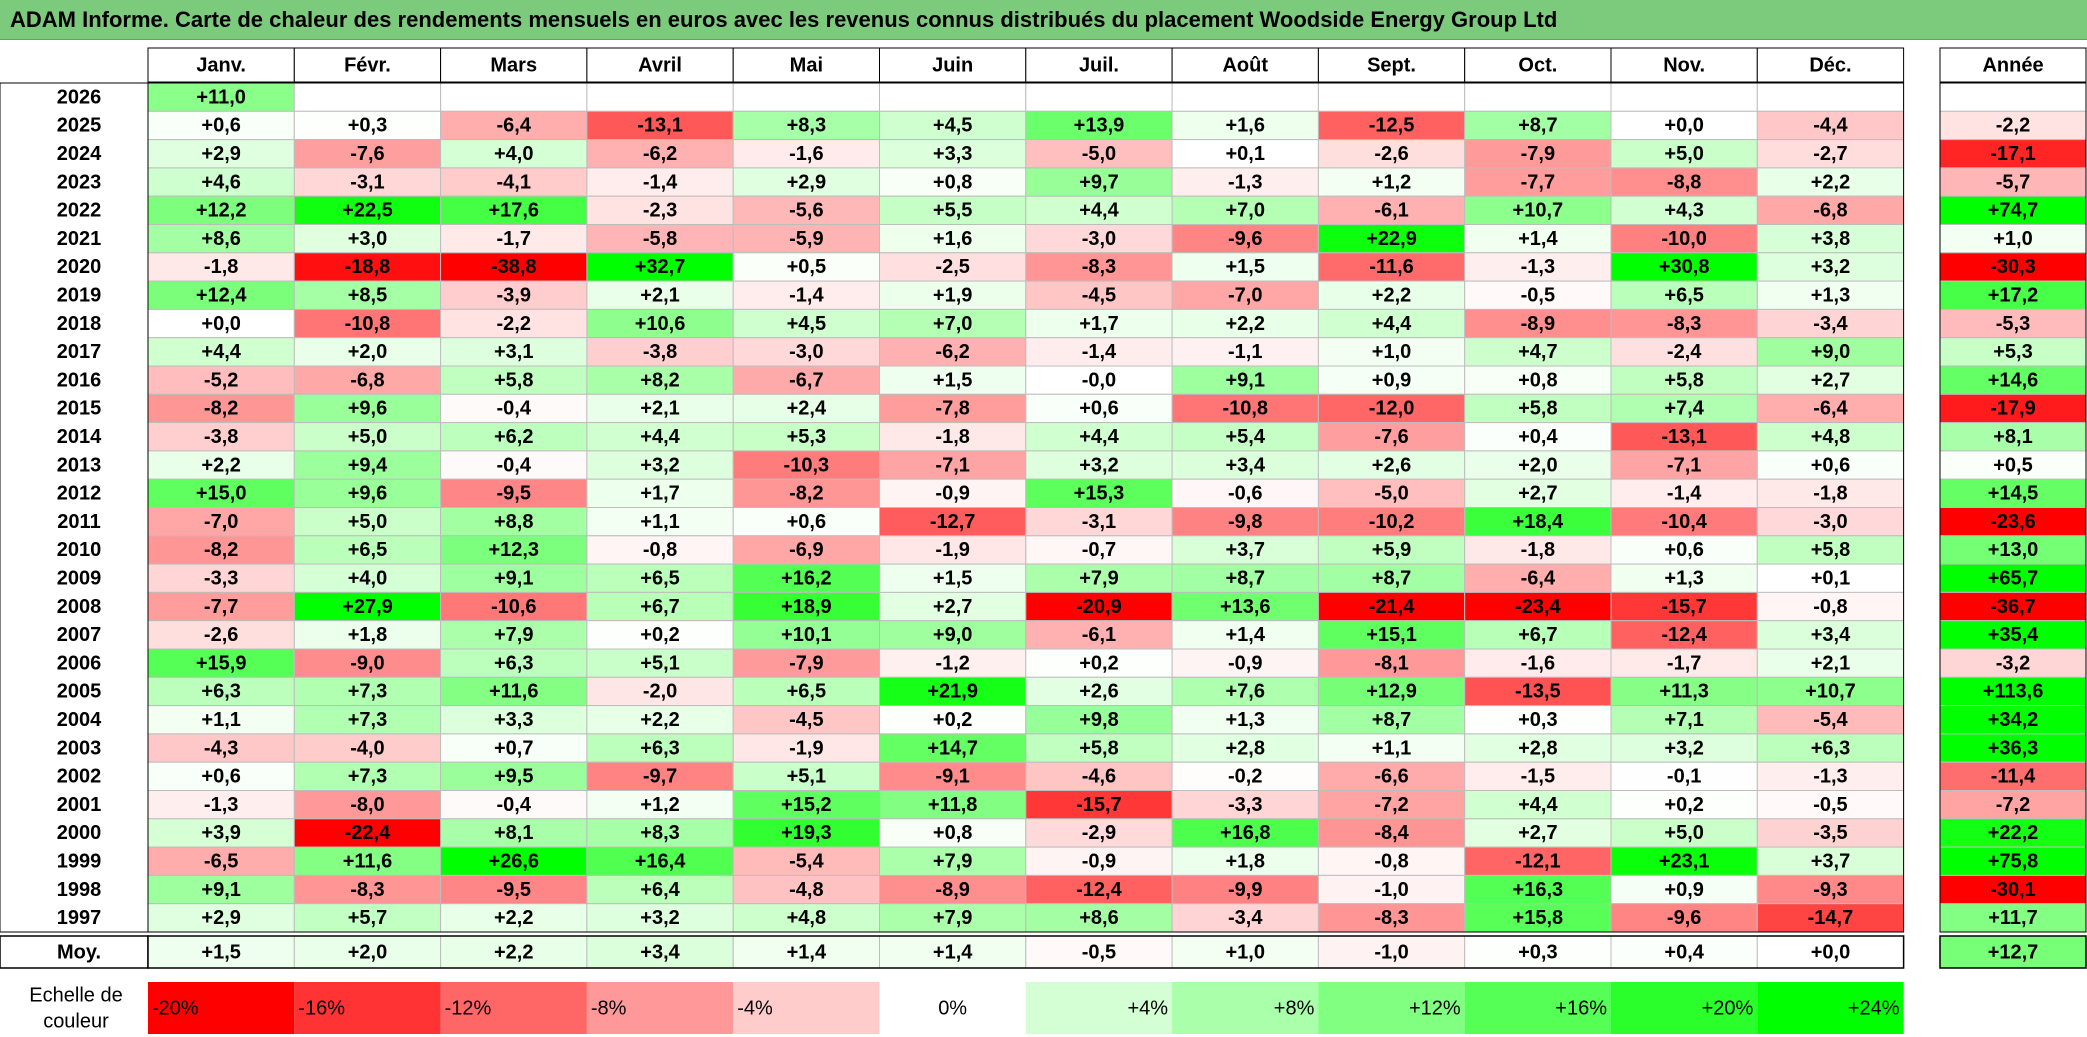  What do you see at coordinates (1099, 550) in the screenshot?
I see `heatmap-cell-value: -0,7` at bounding box center [1099, 550].